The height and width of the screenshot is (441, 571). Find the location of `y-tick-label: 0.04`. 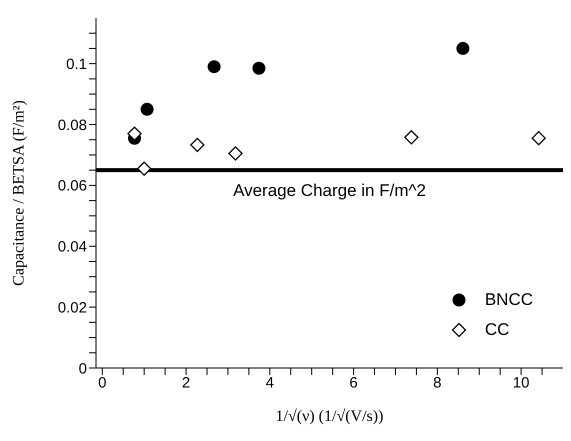

y-tick-label: 0.04 is located at coordinates (72, 247).